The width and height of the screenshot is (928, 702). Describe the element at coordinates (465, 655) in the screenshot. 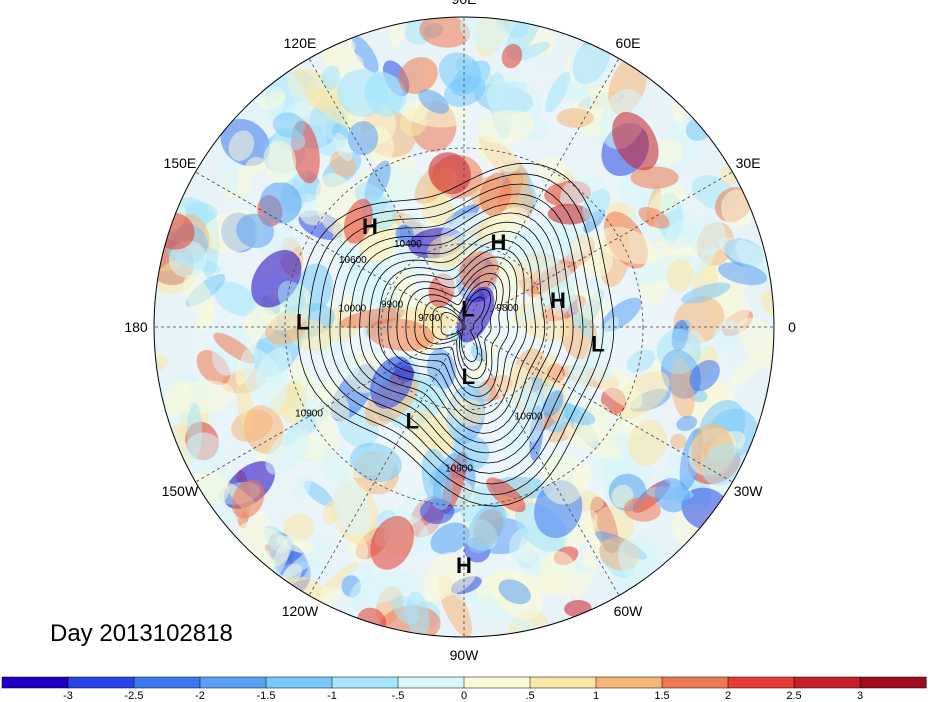

I see `longitude-label: 90W` at that location.